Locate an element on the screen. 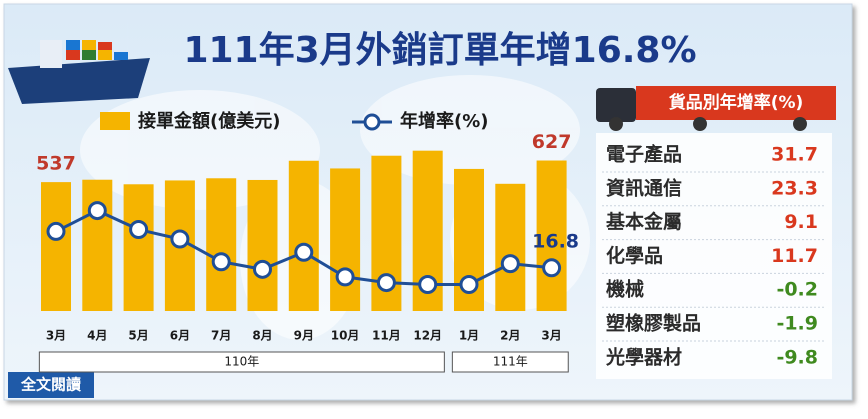  table-item: 資訊通信 is located at coordinates (644, 187).